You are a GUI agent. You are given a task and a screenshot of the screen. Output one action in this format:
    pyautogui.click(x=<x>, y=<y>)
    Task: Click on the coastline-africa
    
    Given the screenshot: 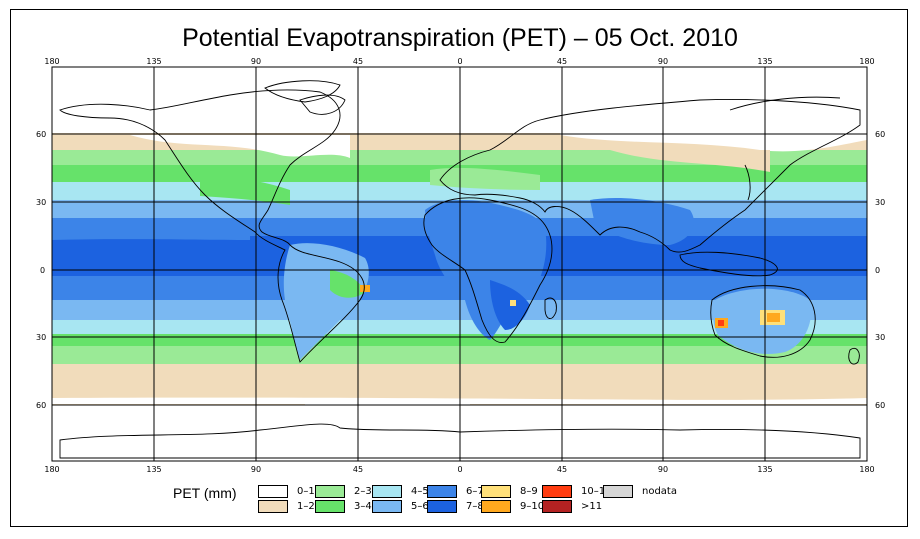 What is the action you would take?
    pyautogui.click(x=488, y=270)
    